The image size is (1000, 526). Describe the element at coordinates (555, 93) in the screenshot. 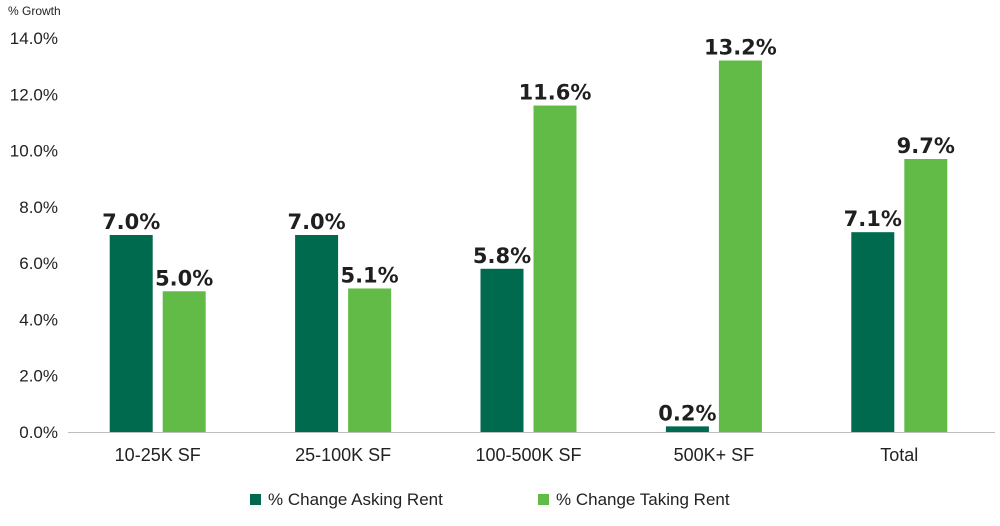

I see `bar-value-label: 11.6%` at that location.